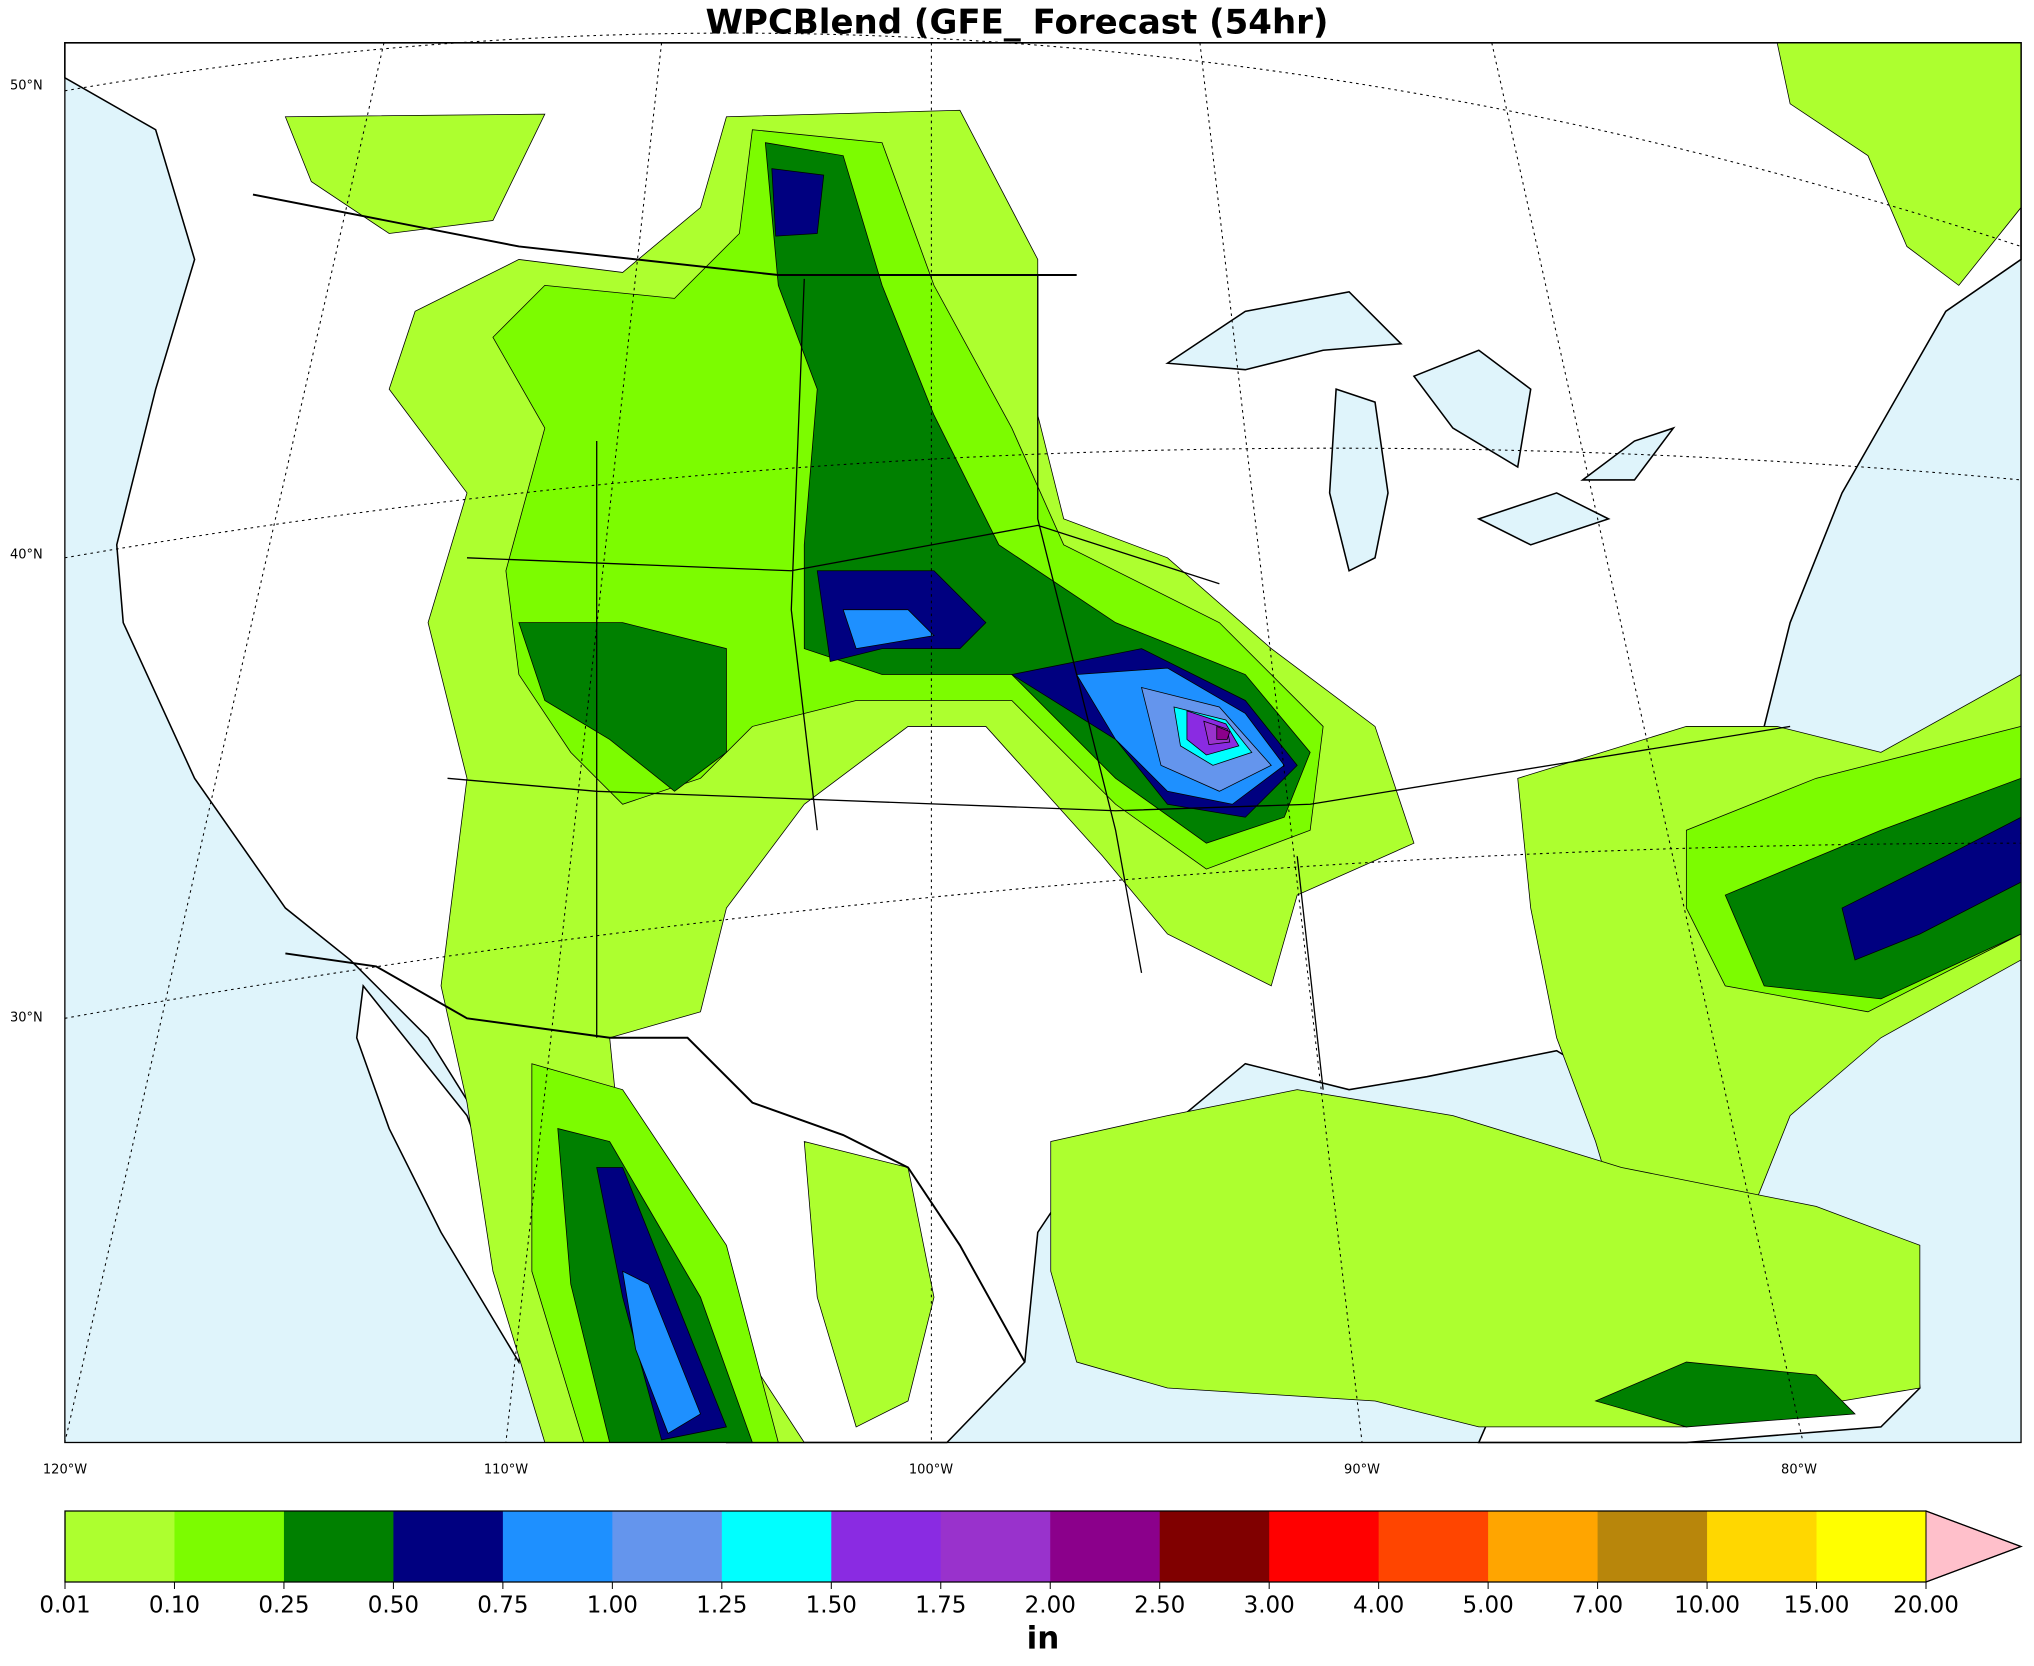  Describe the element at coordinates (1017, 23) in the screenshot. I see `map-title: WPCBlend (GFE_ Forecast (54hr)` at that location.